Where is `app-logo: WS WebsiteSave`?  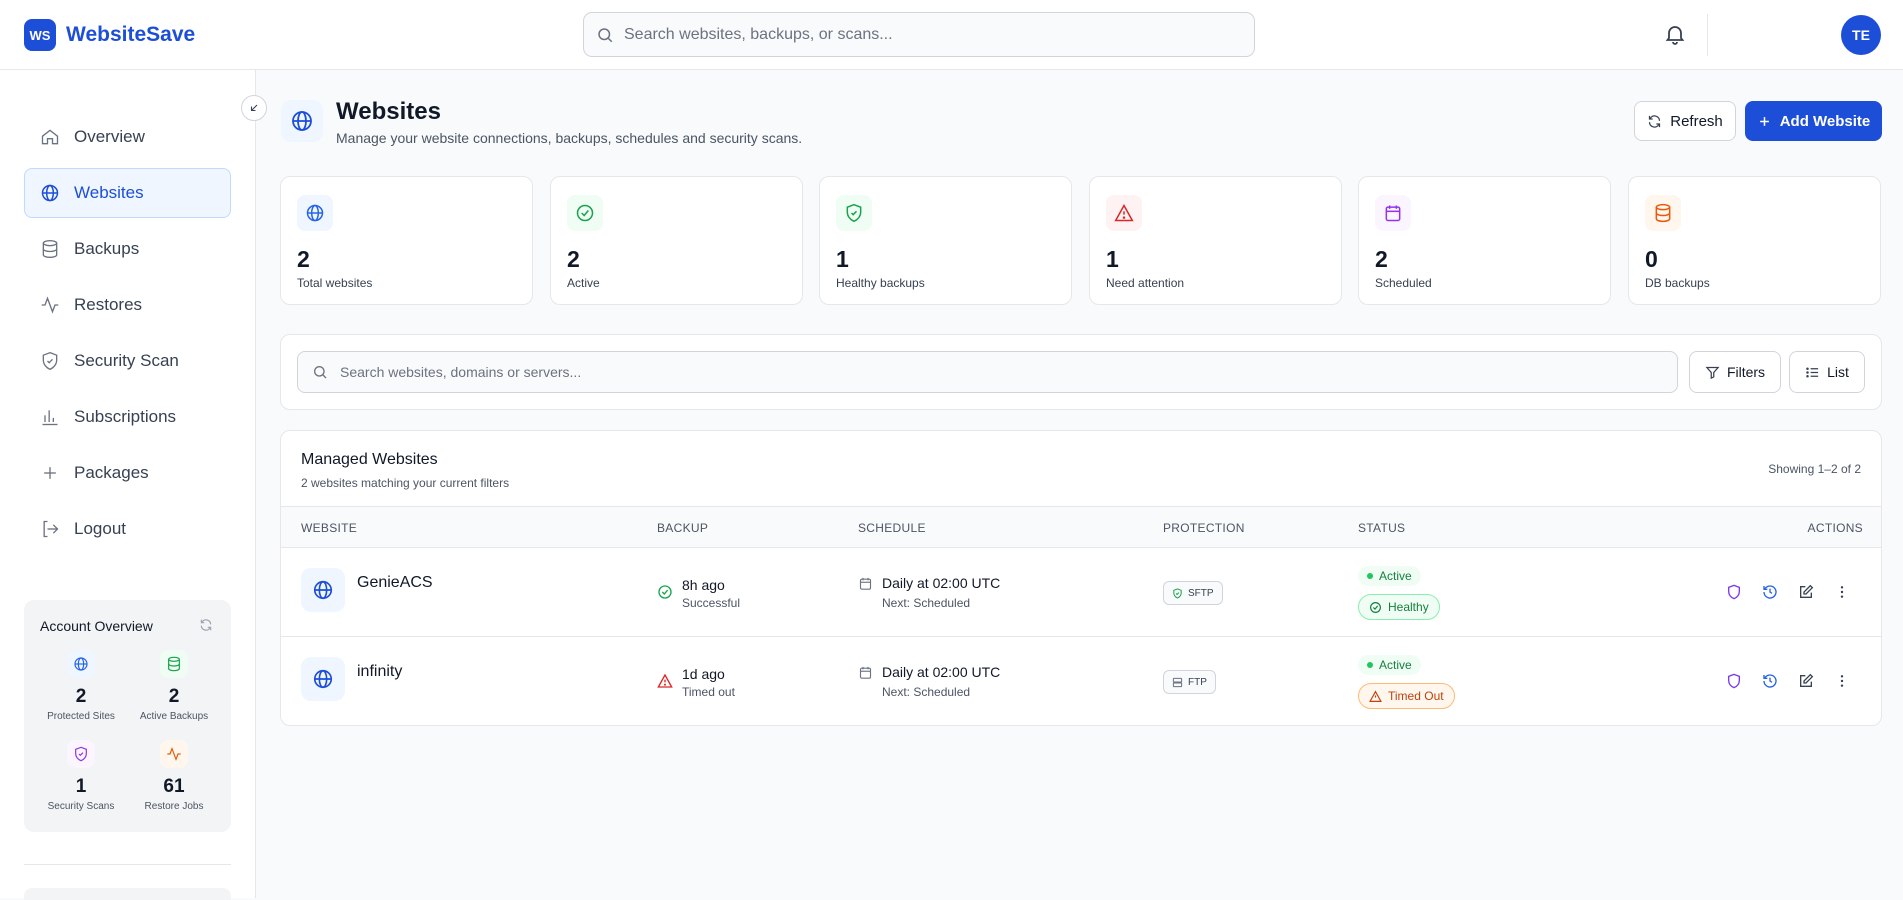 app-logo: WS WebsiteSave is located at coordinates (109, 35).